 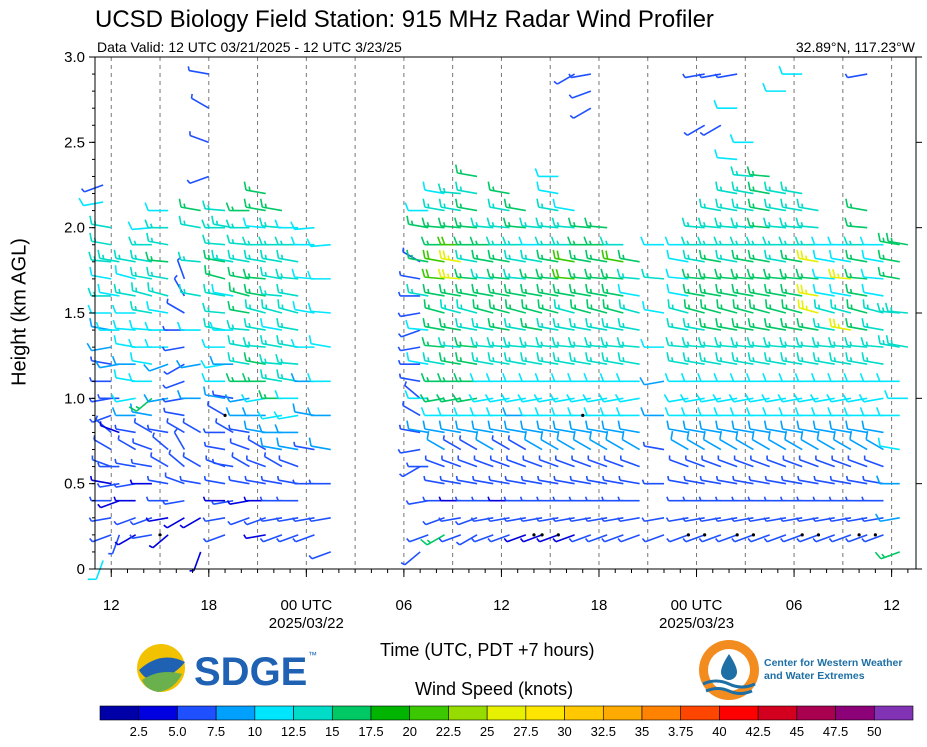 What do you see at coordinates (487, 731) in the screenshot?
I see `colorbar-tick-label: 25` at bounding box center [487, 731].